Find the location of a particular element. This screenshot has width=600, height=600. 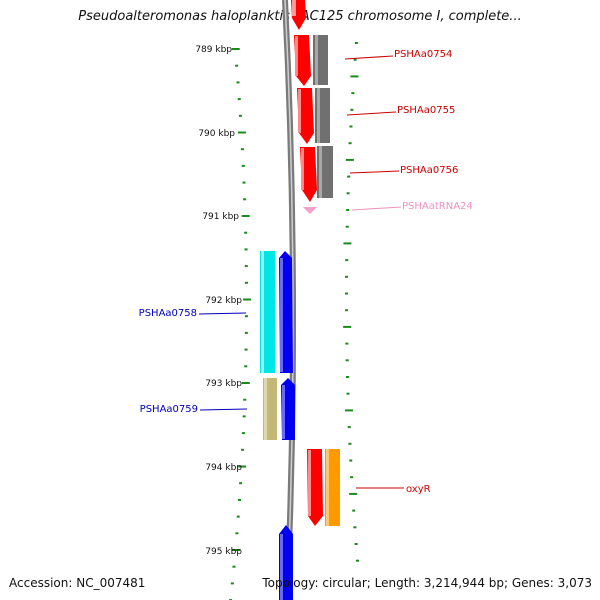

gene-partial-top-highlight is located at coordinates (294, 8).